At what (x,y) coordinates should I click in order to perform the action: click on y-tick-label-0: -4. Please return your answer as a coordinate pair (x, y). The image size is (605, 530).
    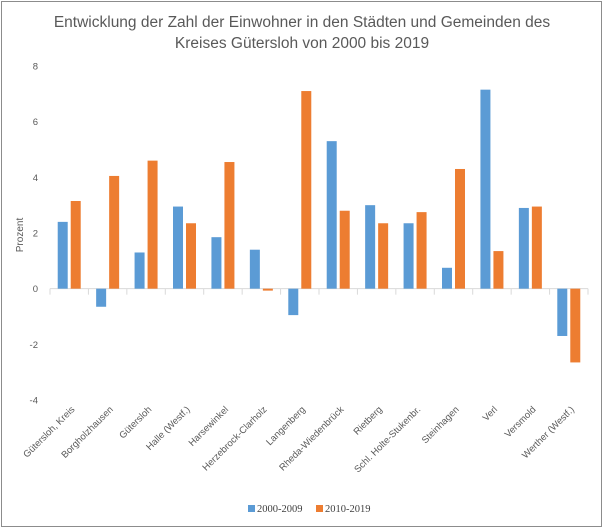
    Looking at the image, I should click on (34, 401).